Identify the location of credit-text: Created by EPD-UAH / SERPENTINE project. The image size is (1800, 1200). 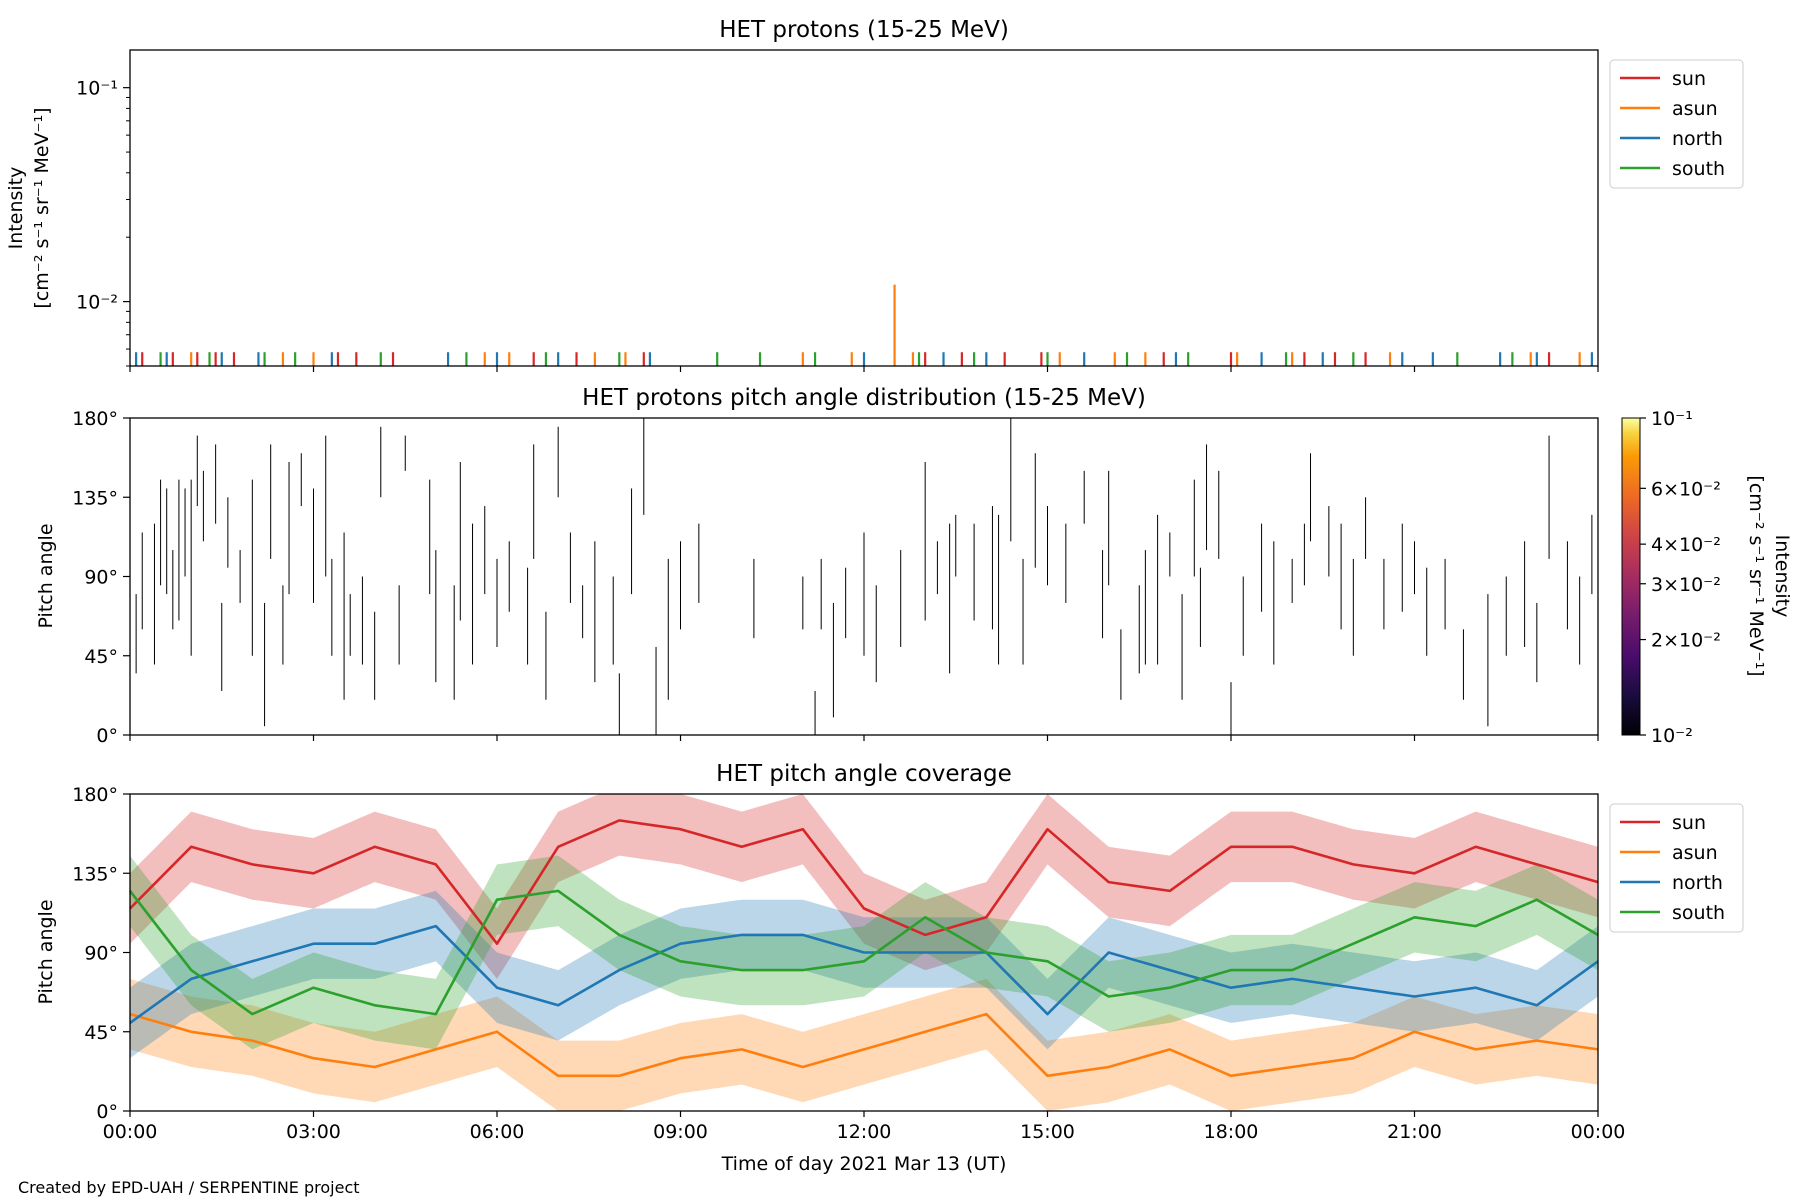
(189, 1187).